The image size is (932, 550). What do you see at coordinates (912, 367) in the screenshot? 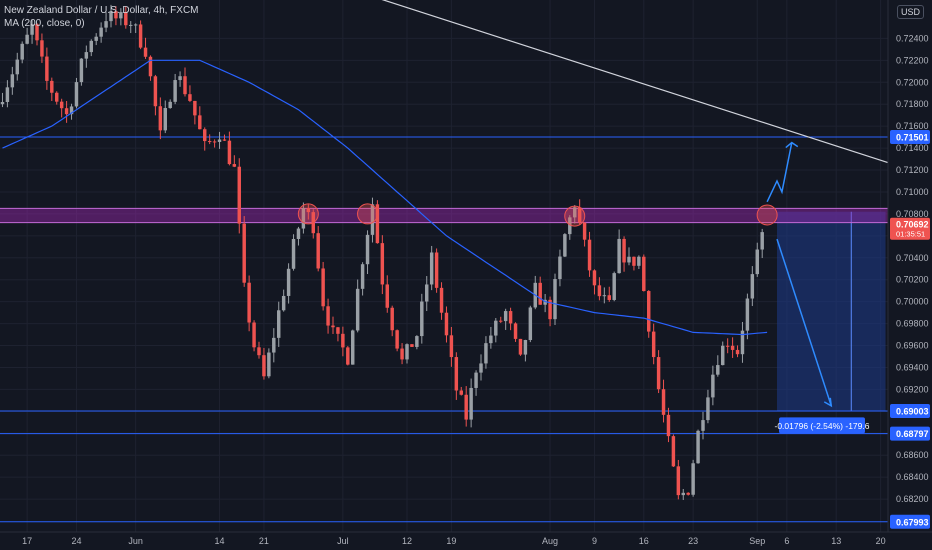
I see `price-tick-label: 0.69400` at bounding box center [912, 367].